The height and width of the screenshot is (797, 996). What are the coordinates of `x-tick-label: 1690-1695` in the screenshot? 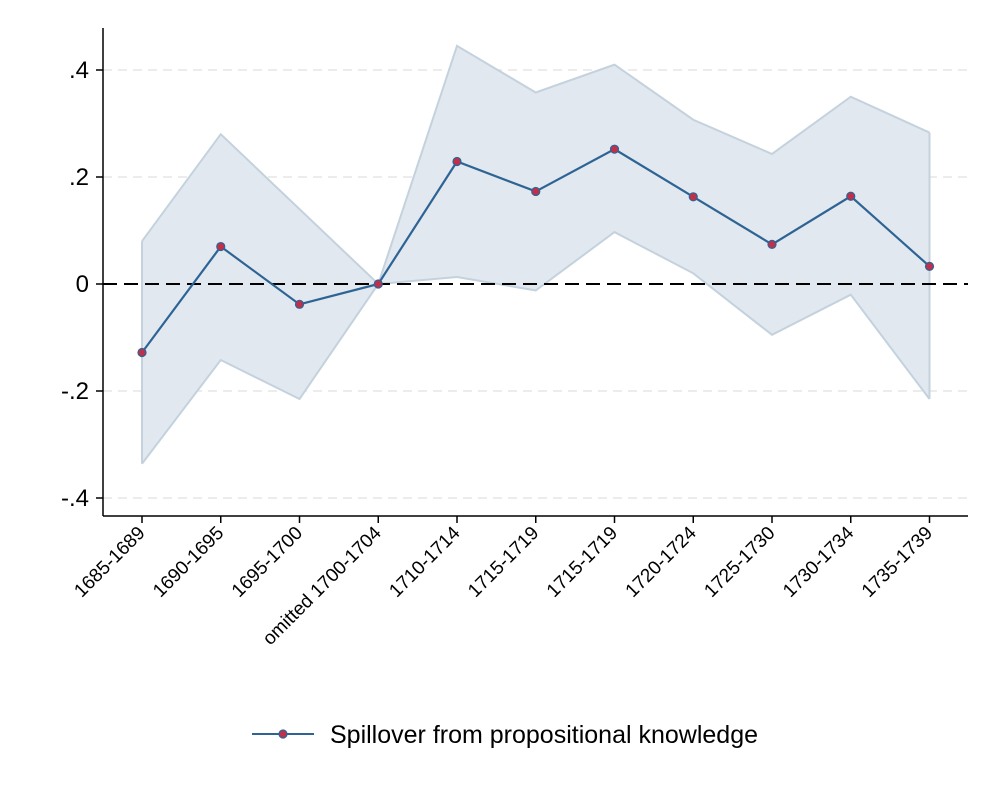 It's located at (188, 562).